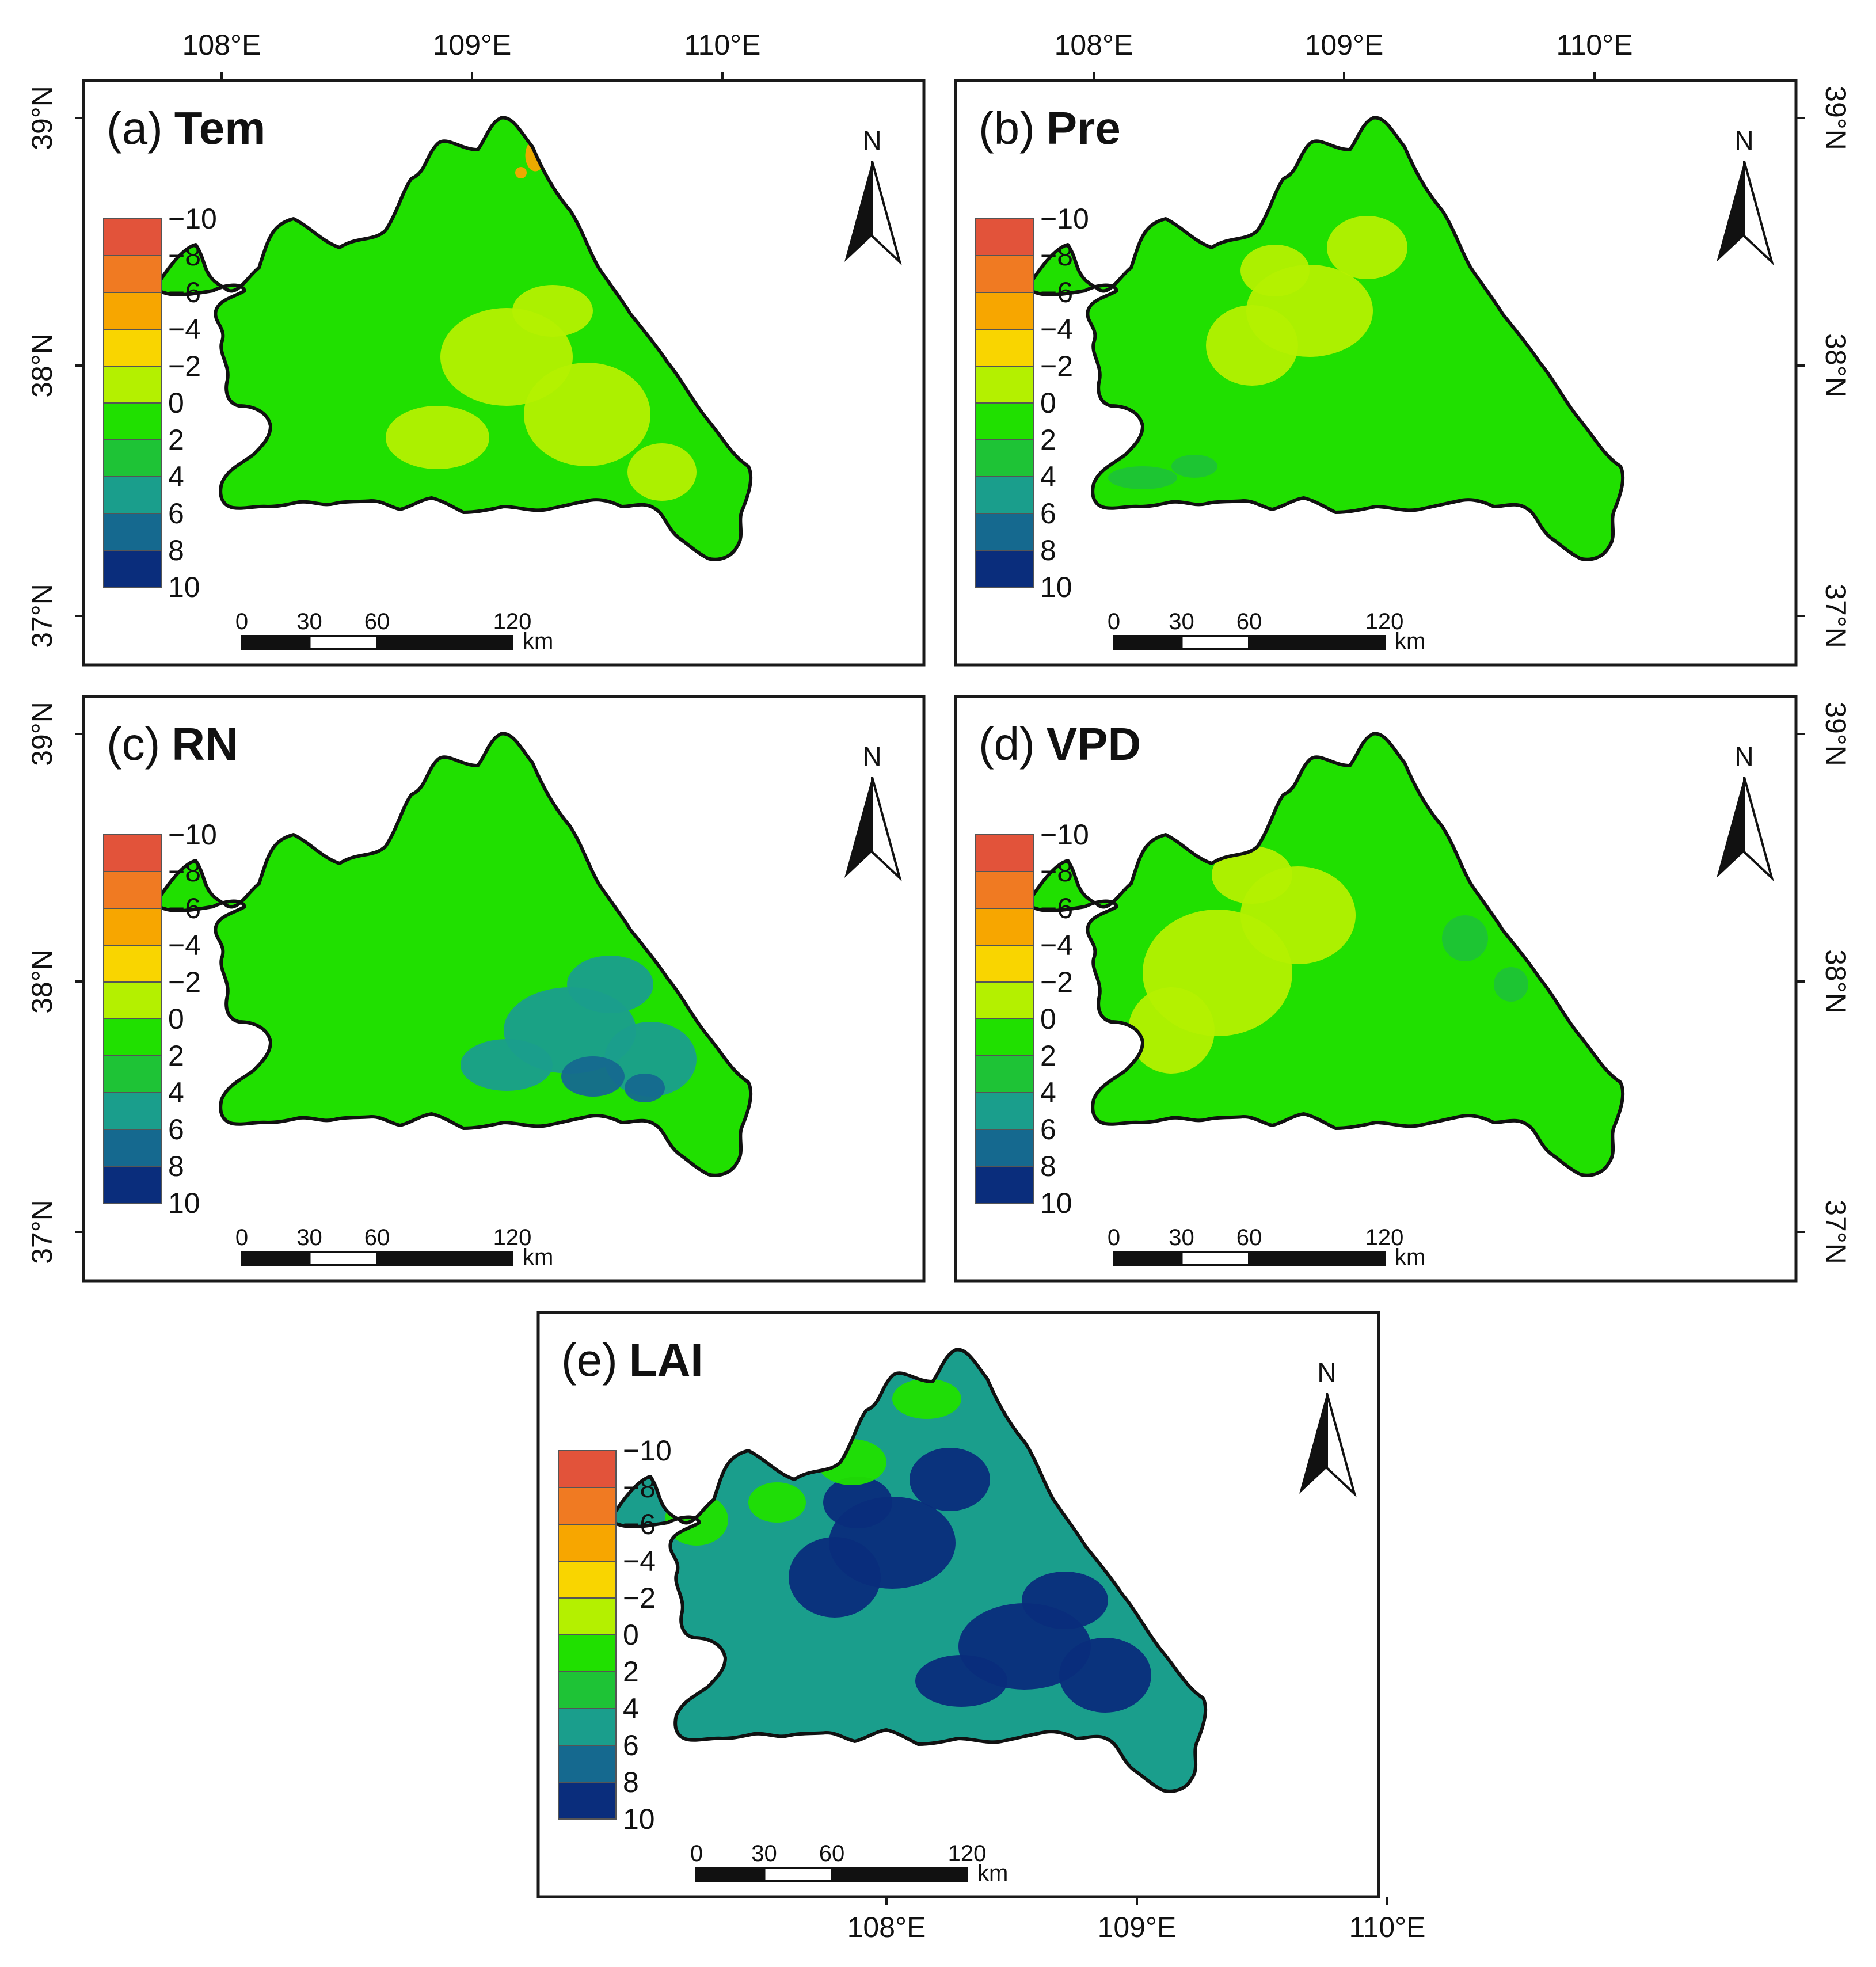  Describe the element at coordinates (133, 744) in the screenshot. I see `panel-letter: (c)` at that location.